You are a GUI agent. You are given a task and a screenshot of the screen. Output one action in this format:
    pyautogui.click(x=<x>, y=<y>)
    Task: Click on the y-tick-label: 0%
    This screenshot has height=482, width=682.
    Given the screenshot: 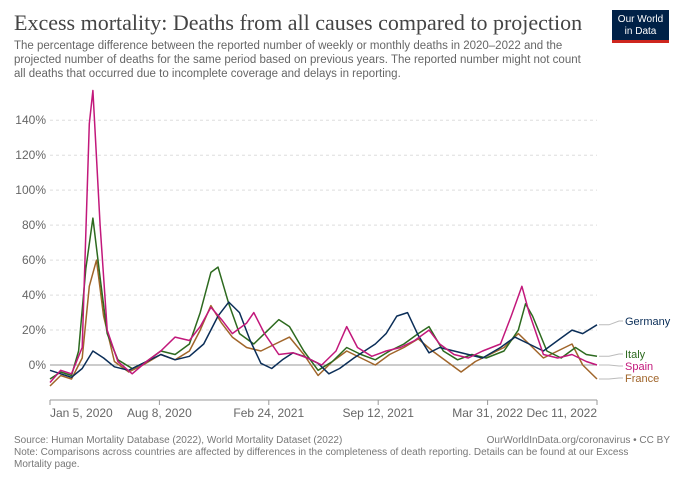 What is the action you would take?
    pyautogui.click(x=38, y=365)
    